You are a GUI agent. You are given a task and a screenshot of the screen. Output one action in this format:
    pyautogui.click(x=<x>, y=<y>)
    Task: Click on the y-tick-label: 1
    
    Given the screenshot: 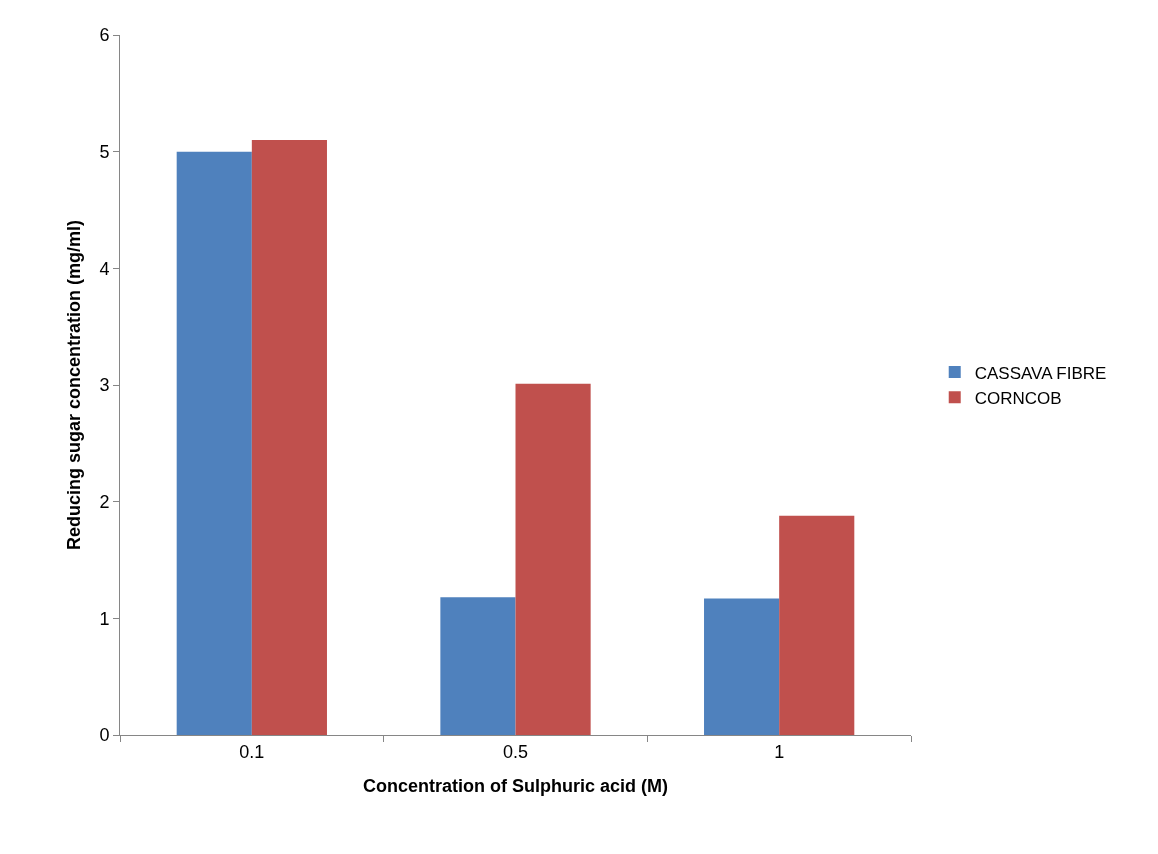 What is the action you would take?
    pyautogui.click(x=104, y=618)
    